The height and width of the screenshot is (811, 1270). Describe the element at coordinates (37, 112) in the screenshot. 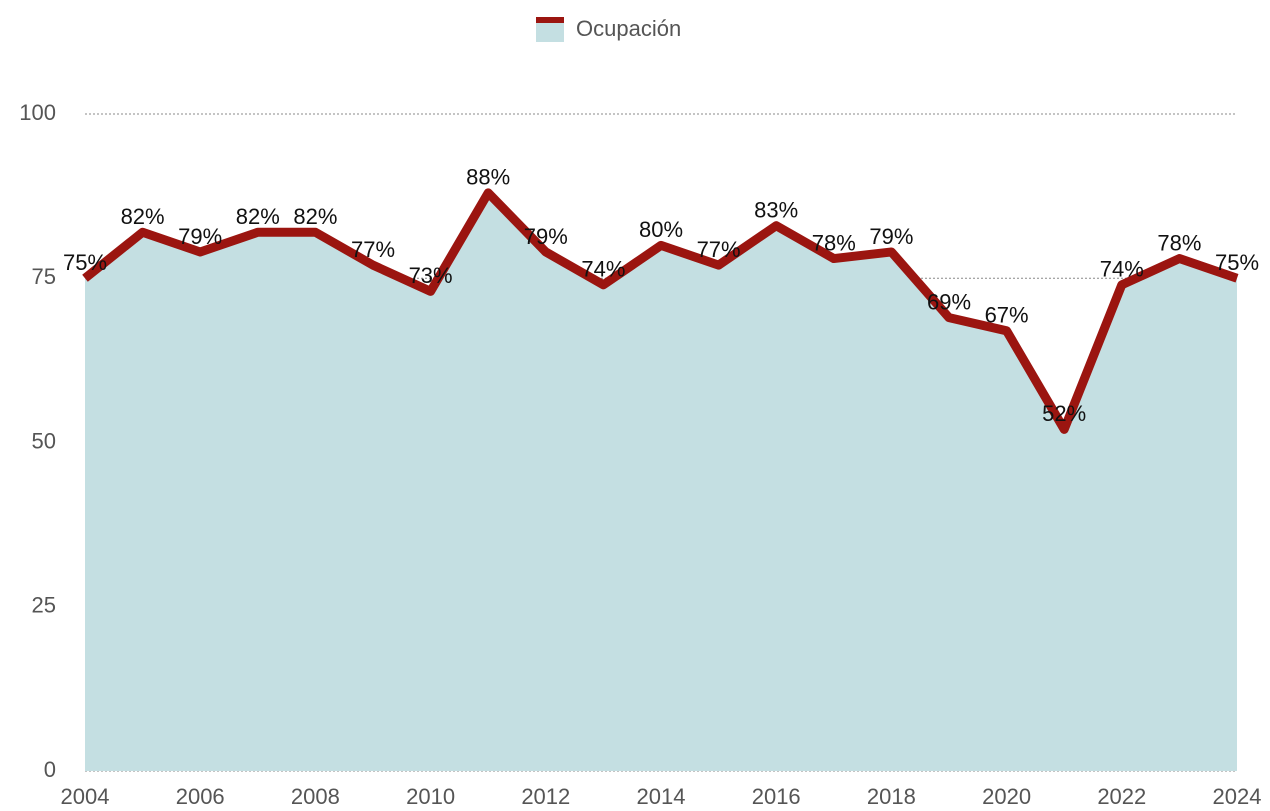

I see `y-tick-label: 100` at that location.